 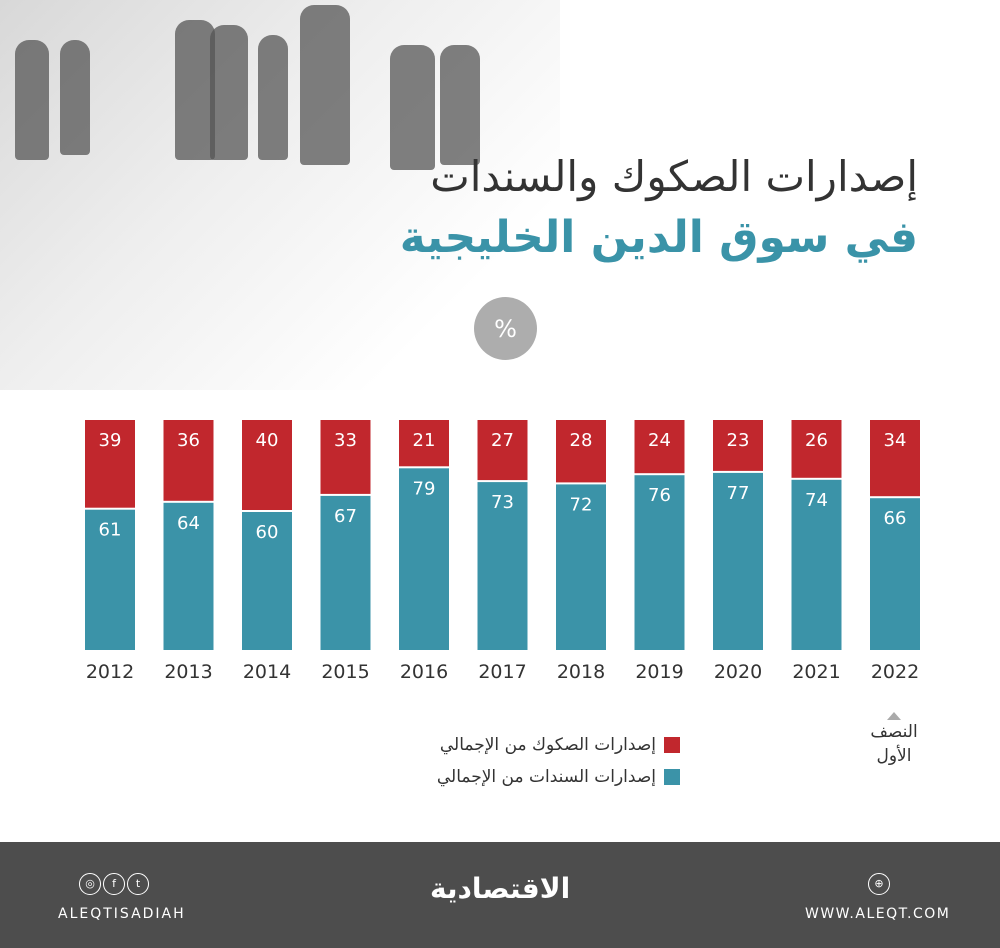 What do you see at coordinates (505, 328) in the screenshot?
I see `unit-badge: %` at bounding box center [505, 328].